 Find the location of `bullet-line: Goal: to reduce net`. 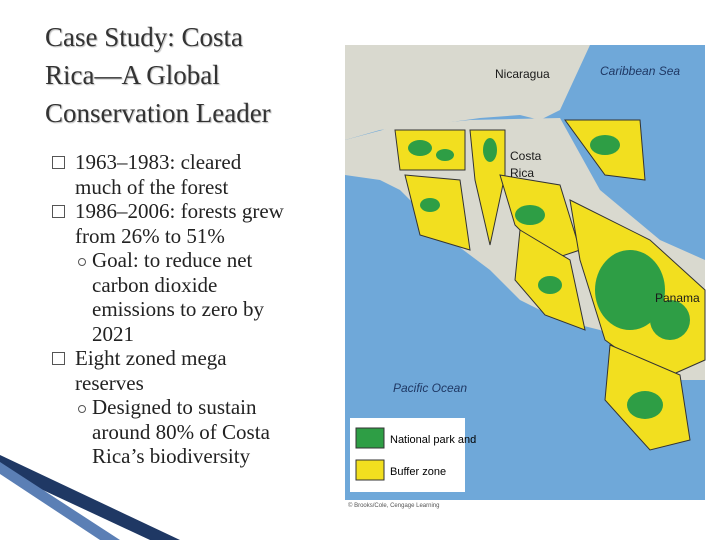

bullet-line: Goal: to reduce net is located at coordinates (211, 260).